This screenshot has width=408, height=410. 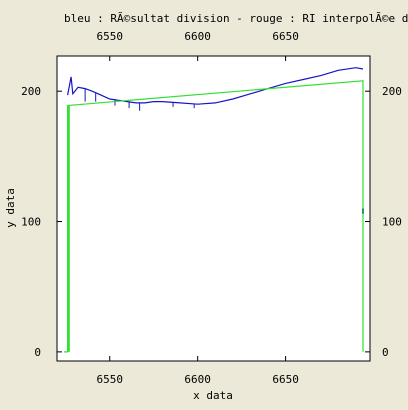 I want to click on y-tick-label-right: 200, so click(x=392, y=91).